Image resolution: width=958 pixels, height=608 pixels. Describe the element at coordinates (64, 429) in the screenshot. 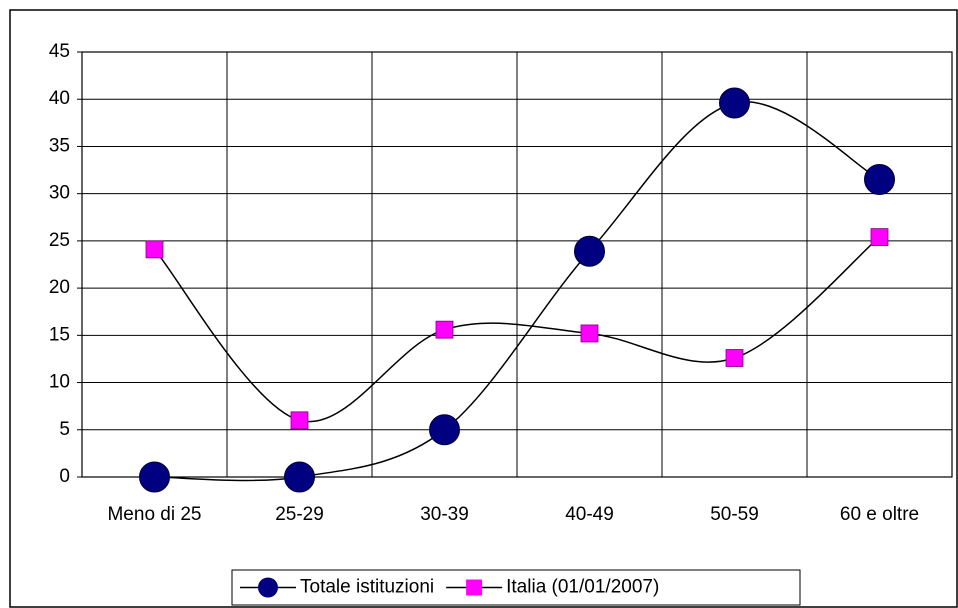

I see `y-tick-label: 5` at that location.